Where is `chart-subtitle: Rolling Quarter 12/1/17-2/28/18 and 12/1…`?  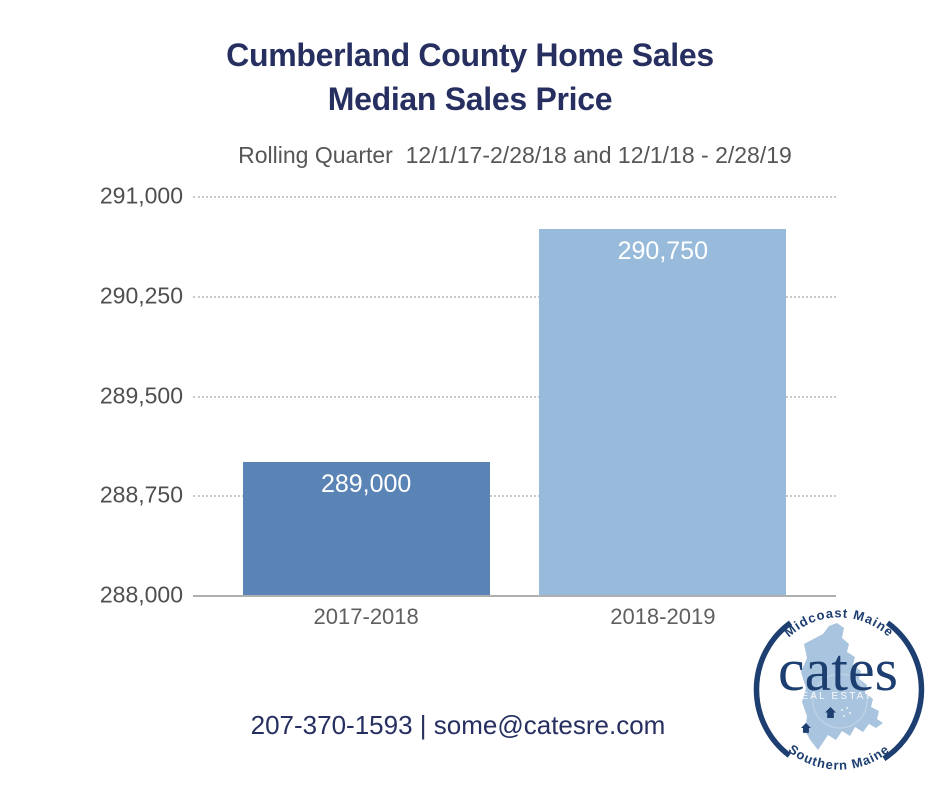 chart-subtitle: Rolling Quarter 12/1/17-2/28/18 and 12/1… is located at coordinates (515, 155).